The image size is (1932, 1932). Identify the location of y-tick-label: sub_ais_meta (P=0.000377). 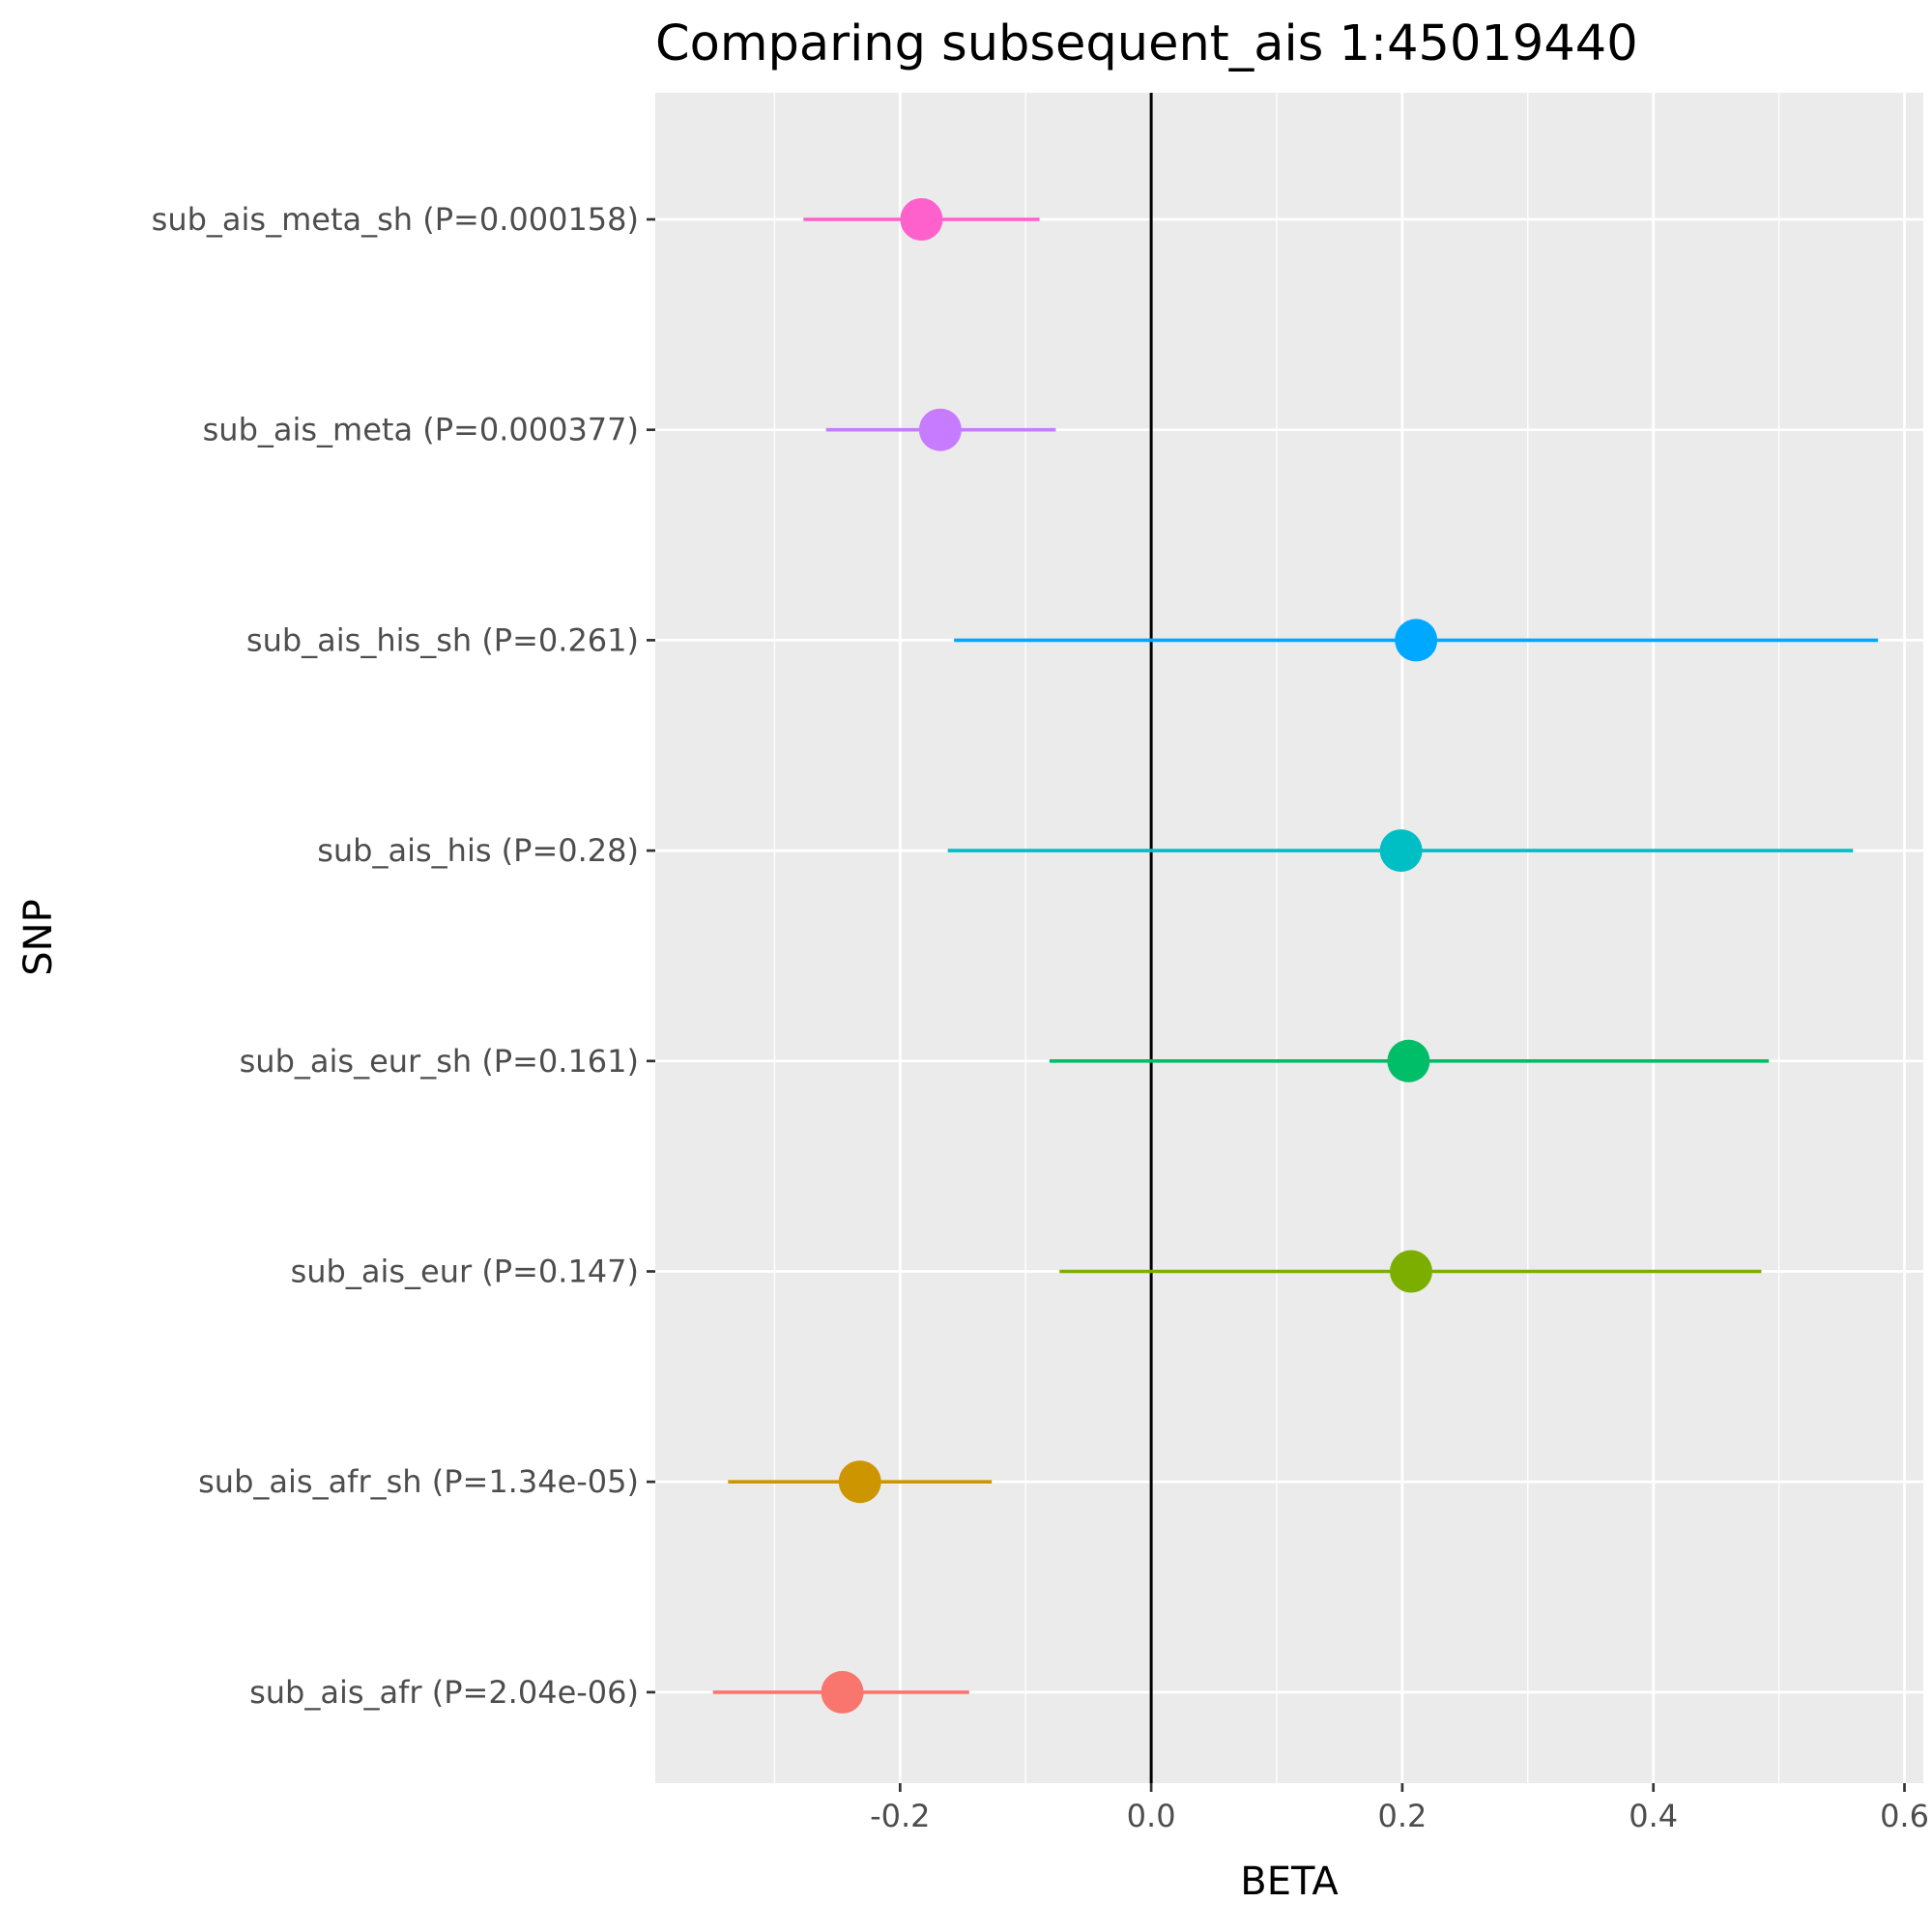
(421, 430).